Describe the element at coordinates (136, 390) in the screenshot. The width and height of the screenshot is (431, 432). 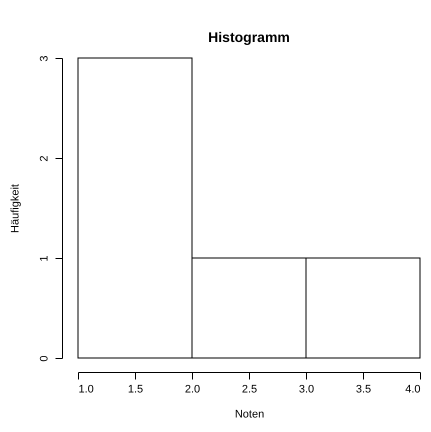
I see `x-tick-label: 1.5` at that location.